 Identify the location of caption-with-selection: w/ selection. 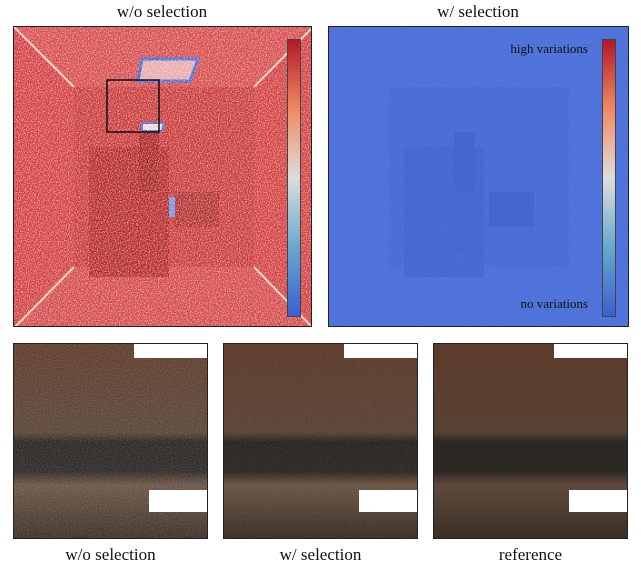
(320, 554).